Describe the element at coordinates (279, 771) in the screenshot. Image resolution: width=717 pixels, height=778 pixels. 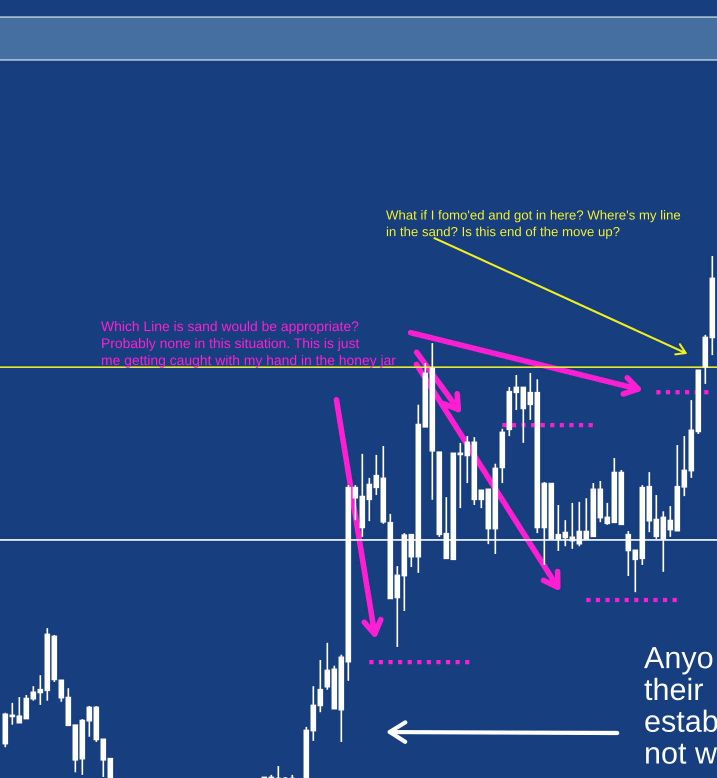
I see `candlestick` at that location.